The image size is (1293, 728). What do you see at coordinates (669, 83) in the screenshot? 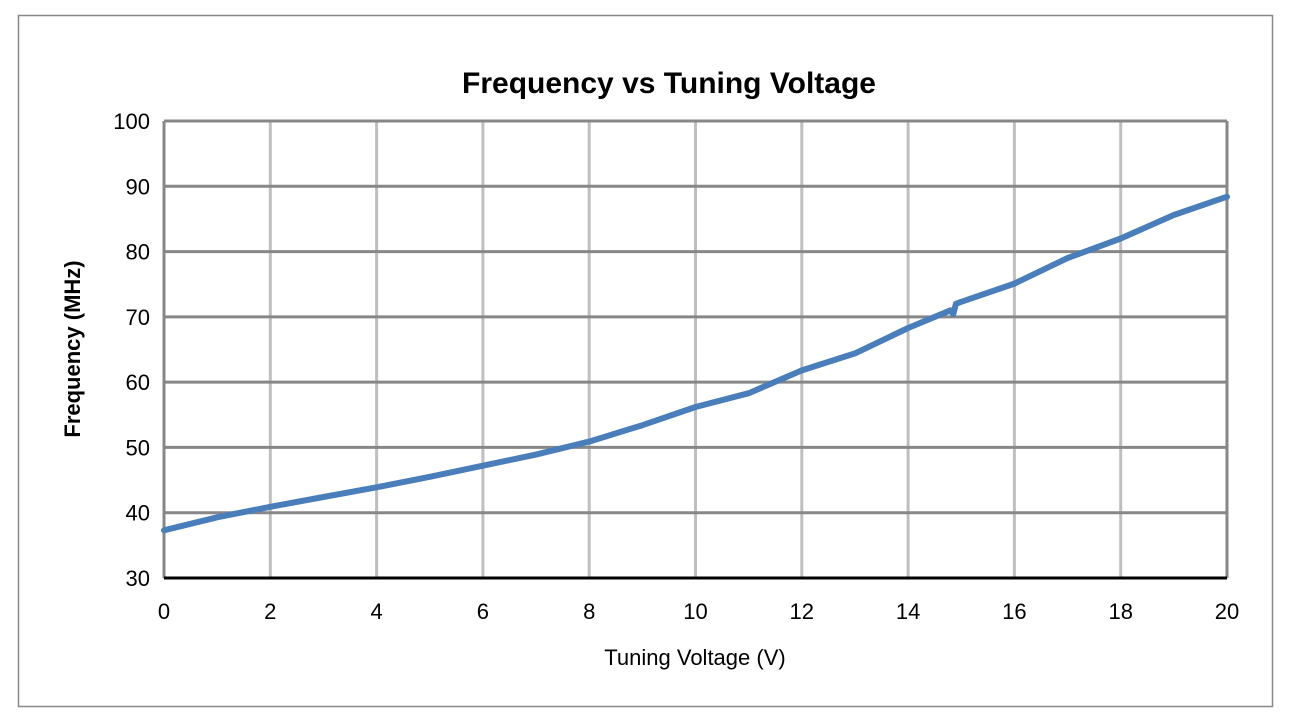
I see `chart-title: Frequency vs Tuning Voltage` at bounding box center [669, 83].